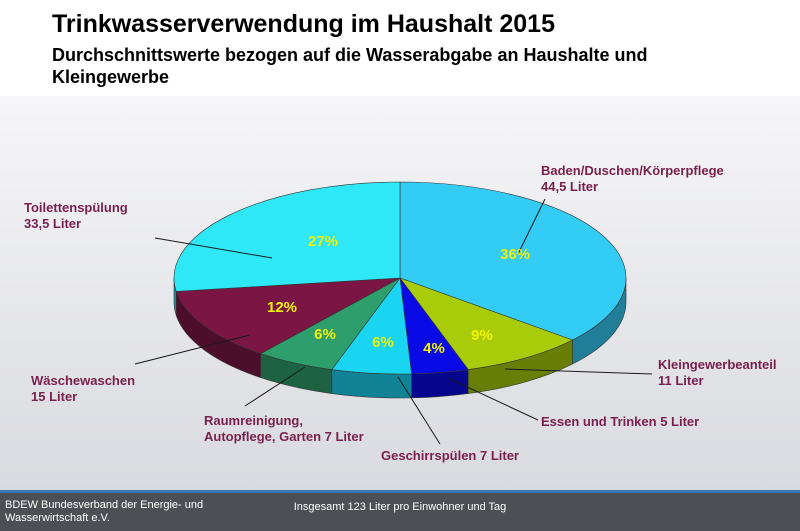 This screenshot has height=531, width=800. What do you see at coordinates (482, 335) in the screenshot?
I see `percent-label-1: 9%` at bounding box center [482, 335].